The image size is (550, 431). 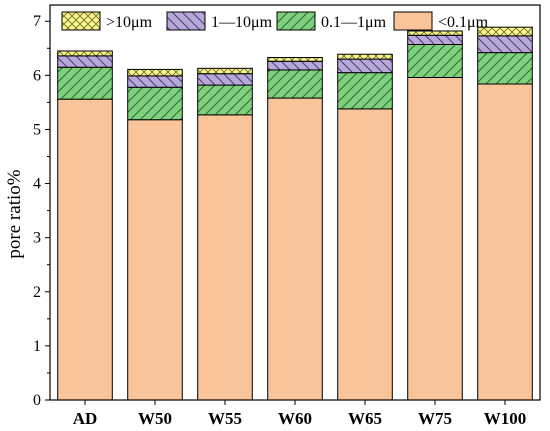 I want to click on bar-segment-w60-s1, so click(x=295, y=84).